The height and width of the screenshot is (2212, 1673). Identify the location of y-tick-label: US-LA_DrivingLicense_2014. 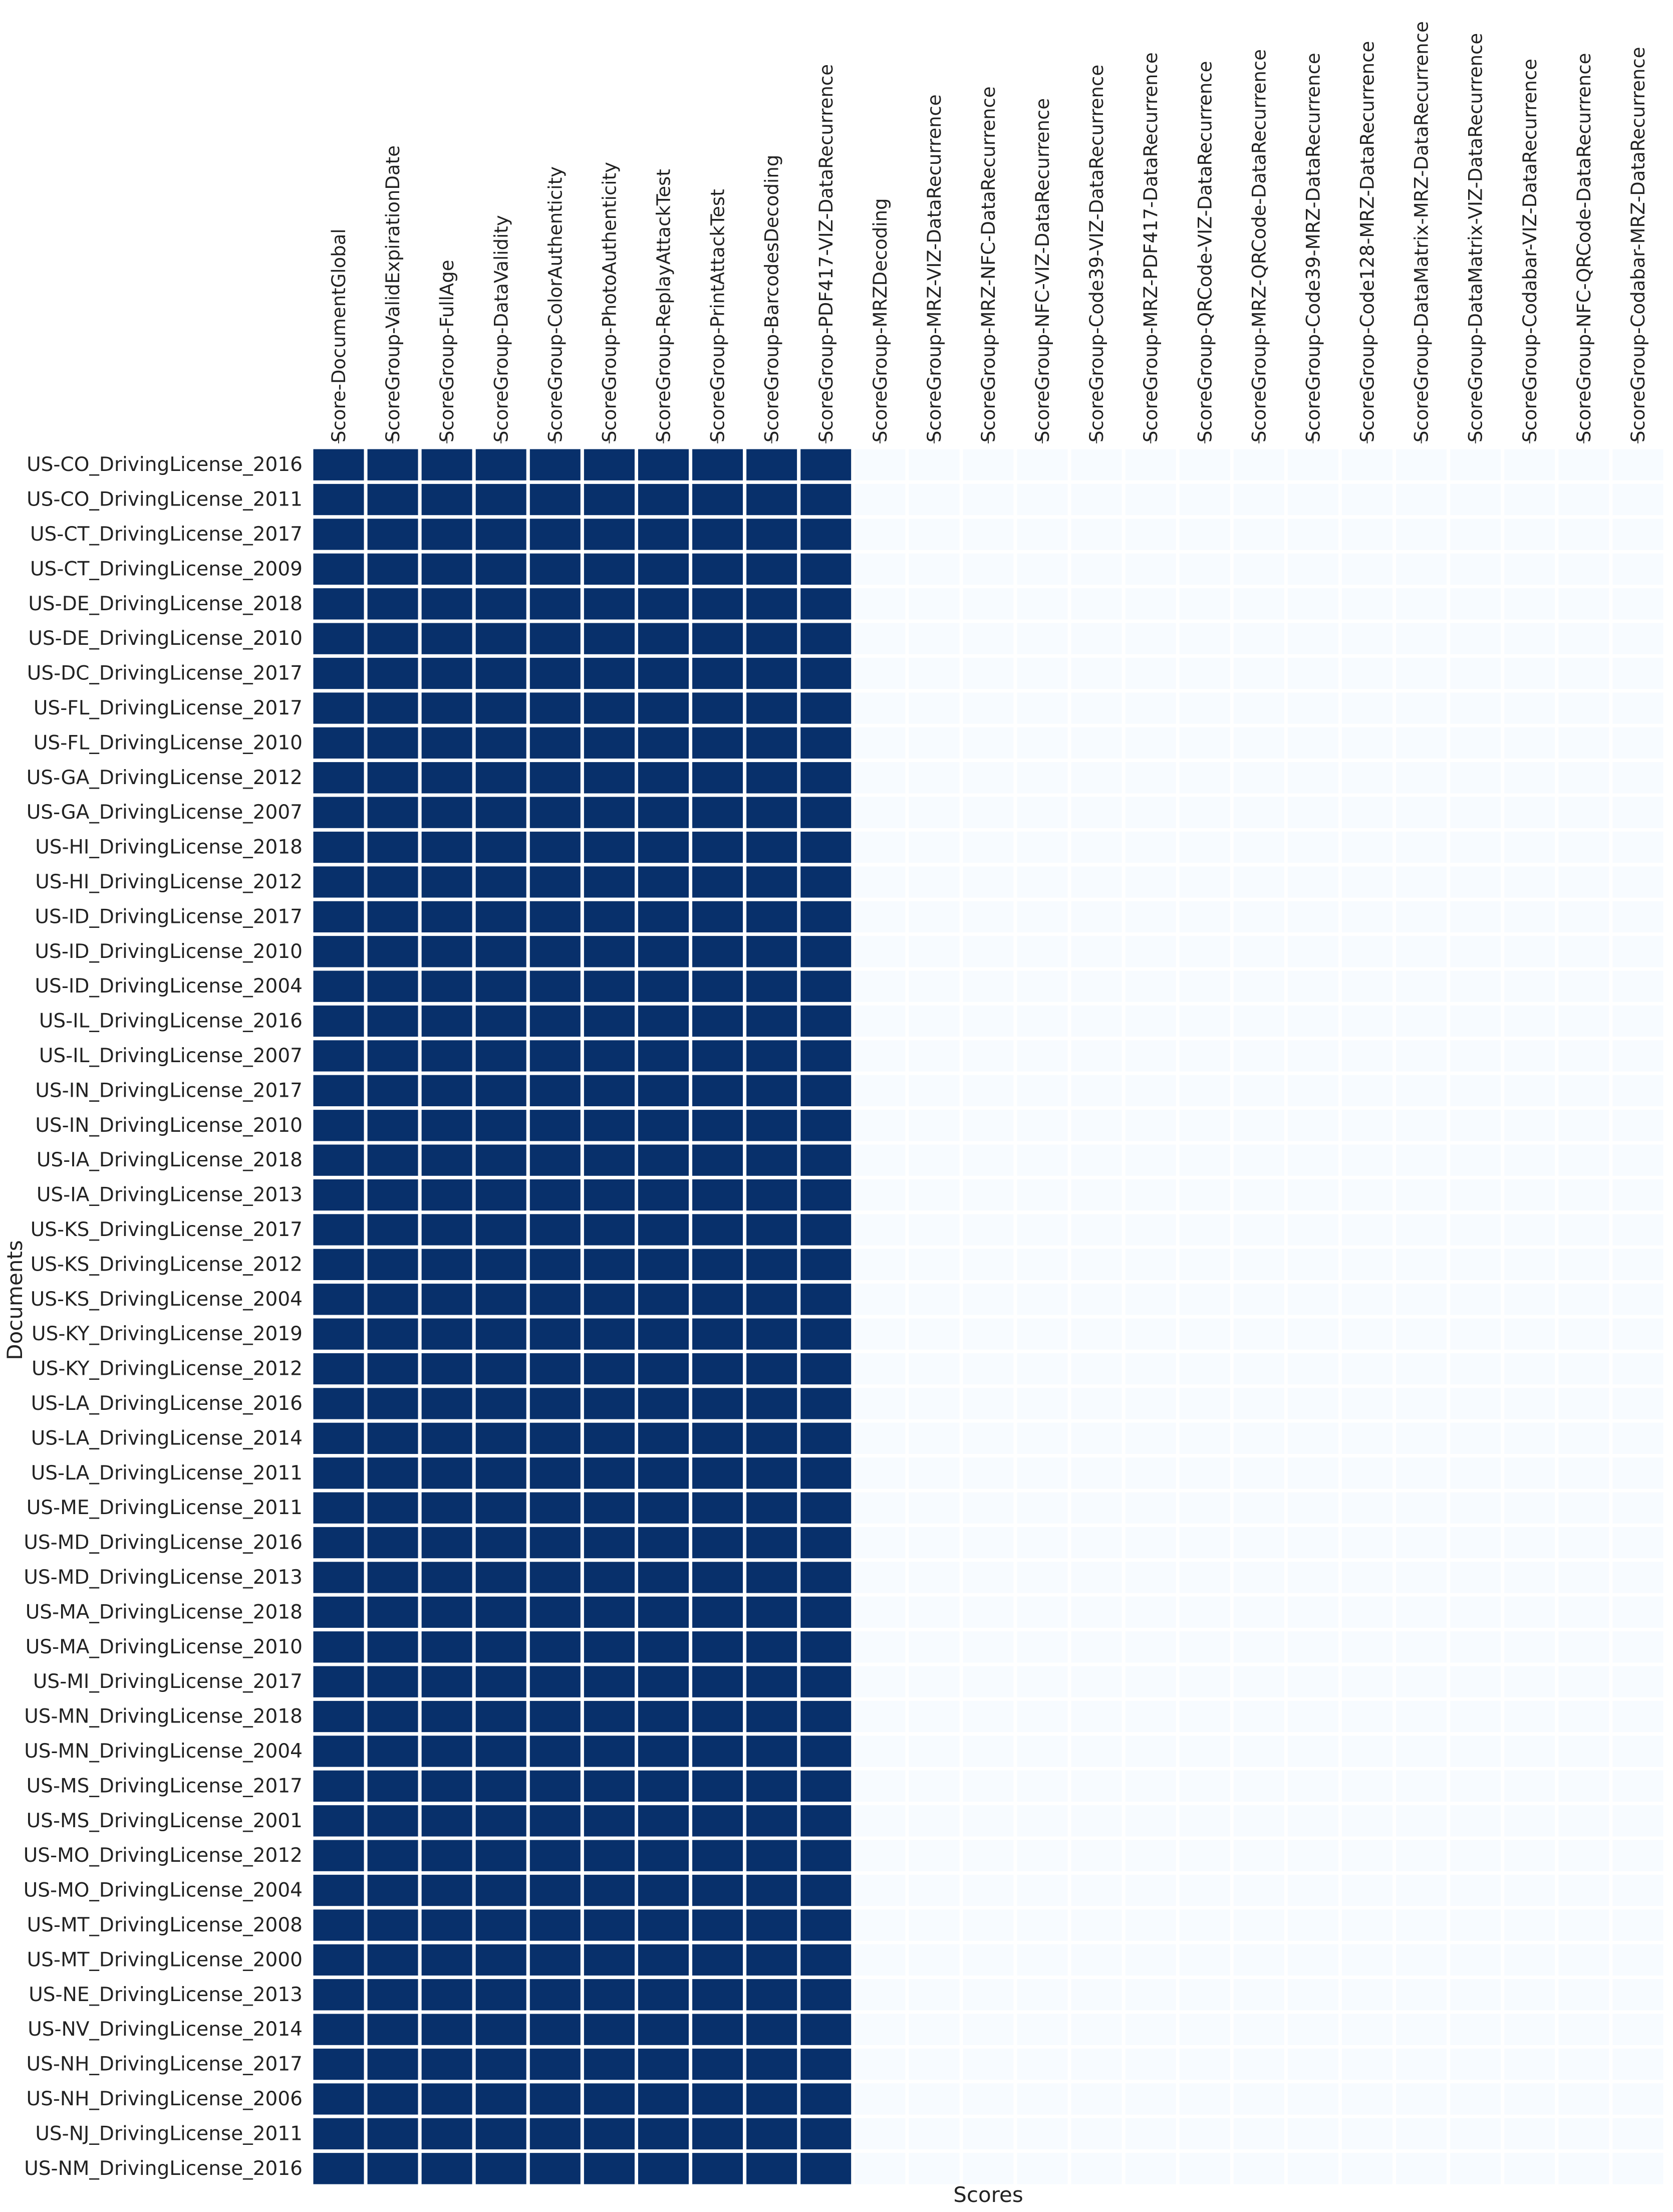
(167, 1438).